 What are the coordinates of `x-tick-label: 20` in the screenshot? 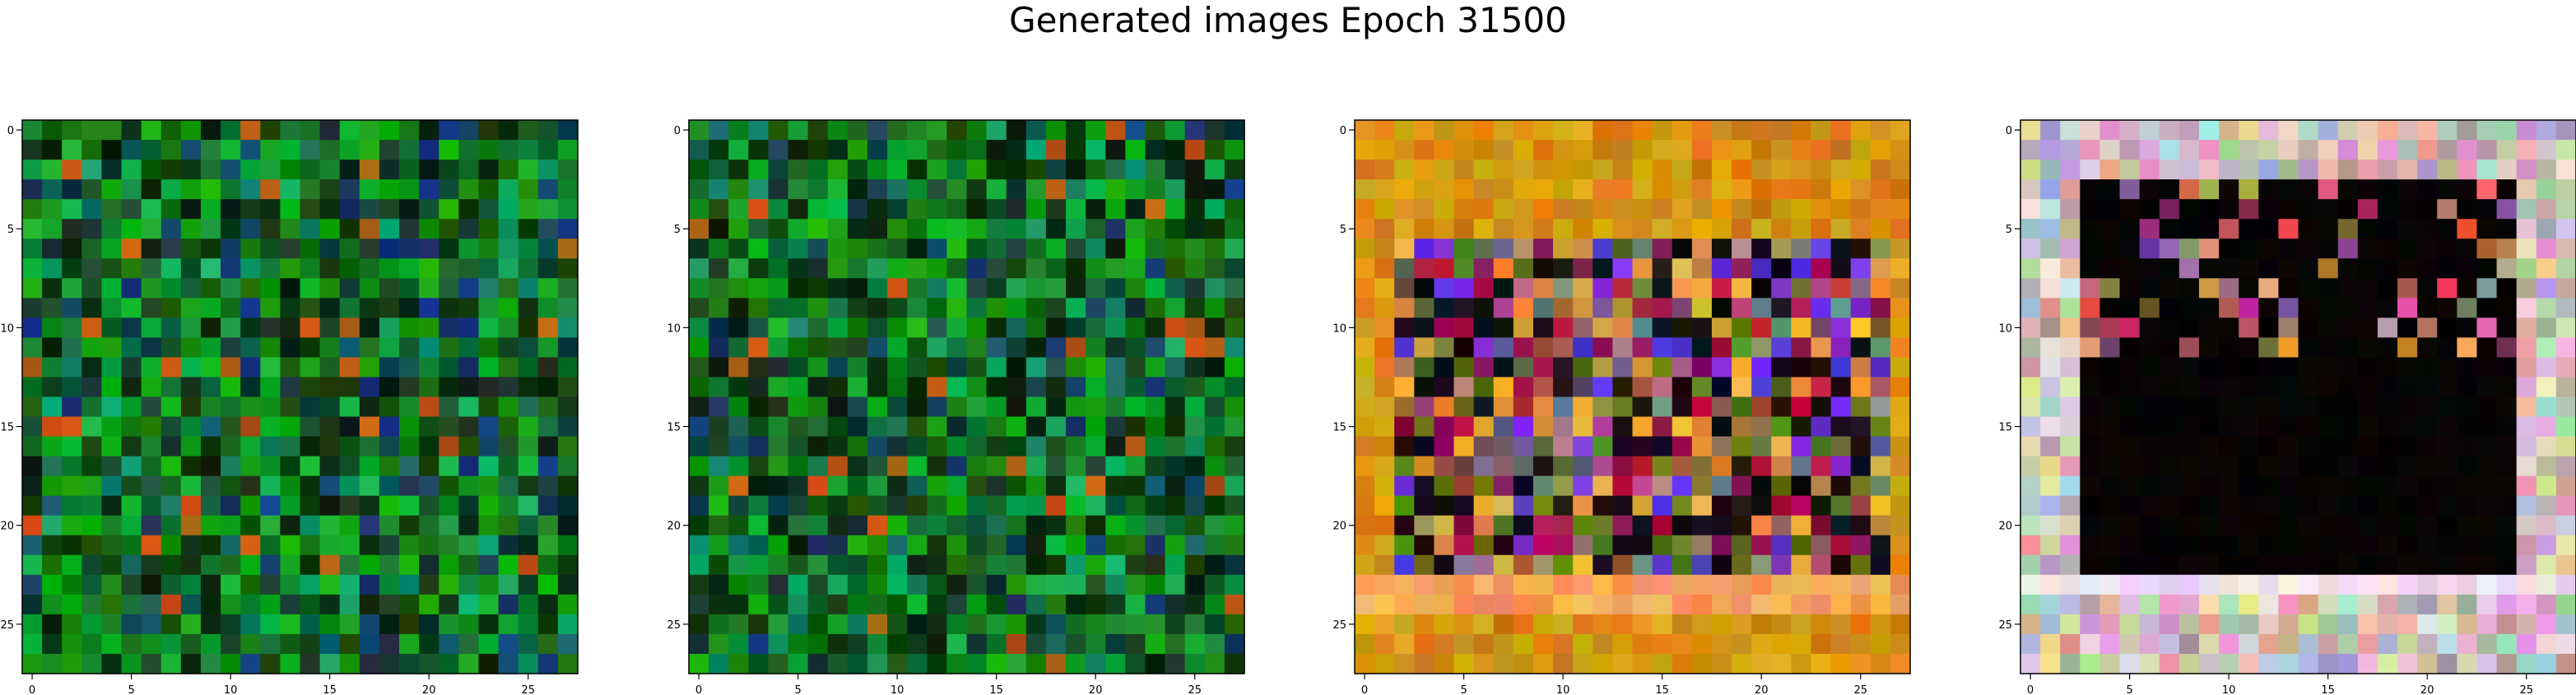 It's located at (429, 689).